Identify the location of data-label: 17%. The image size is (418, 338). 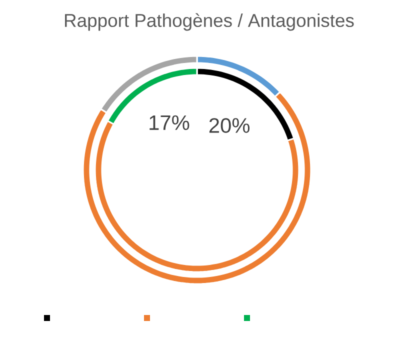
(170, 122).